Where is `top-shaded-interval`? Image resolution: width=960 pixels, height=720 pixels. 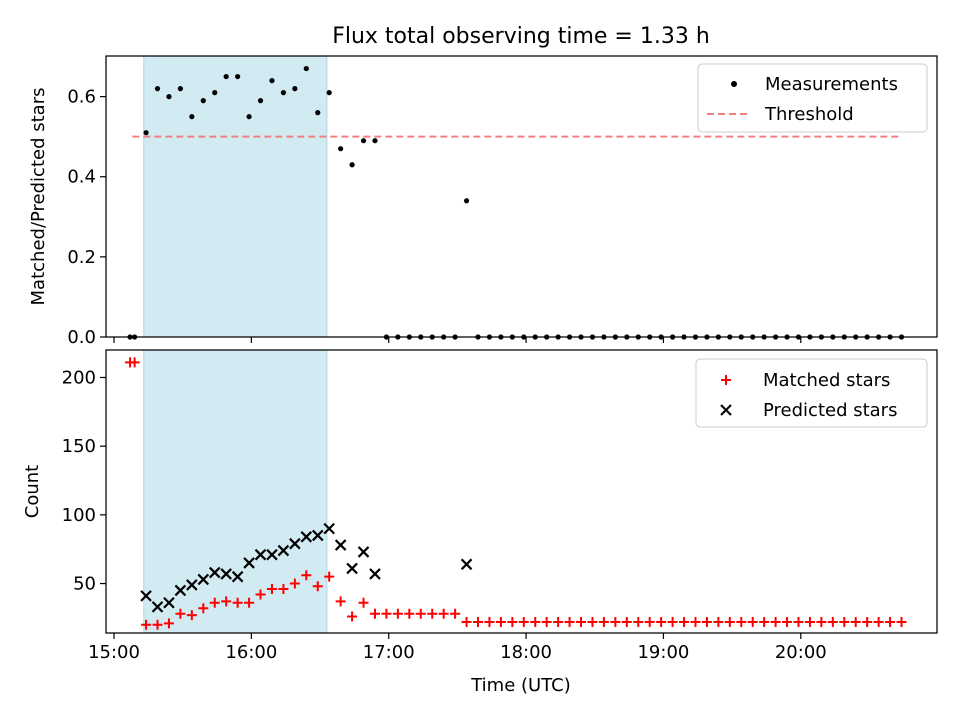
top-shaded-interval is located at coordinates (235, 196).